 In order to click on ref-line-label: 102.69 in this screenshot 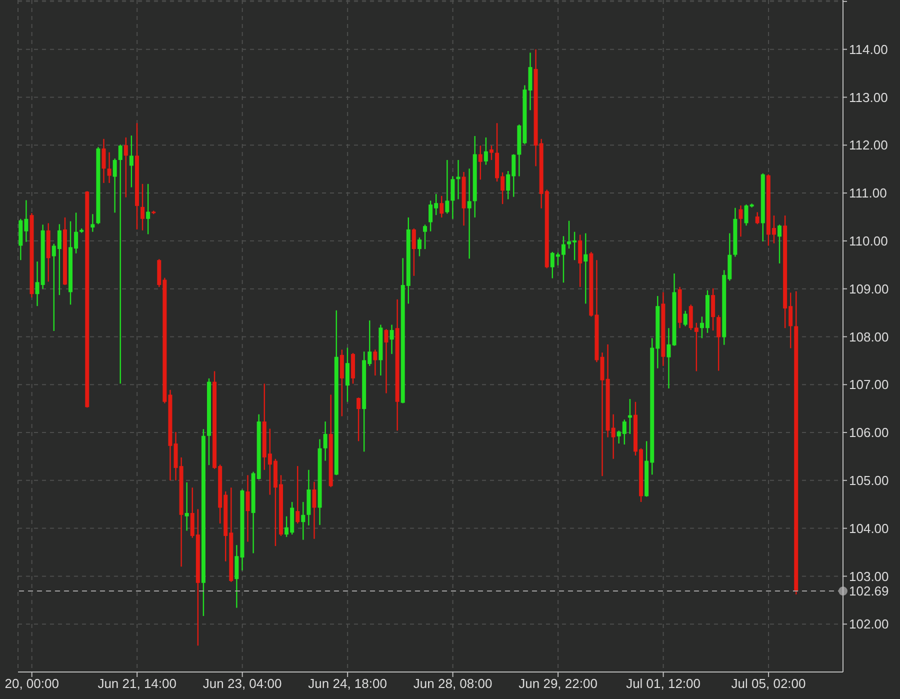, I will do `click(869, 591)`.